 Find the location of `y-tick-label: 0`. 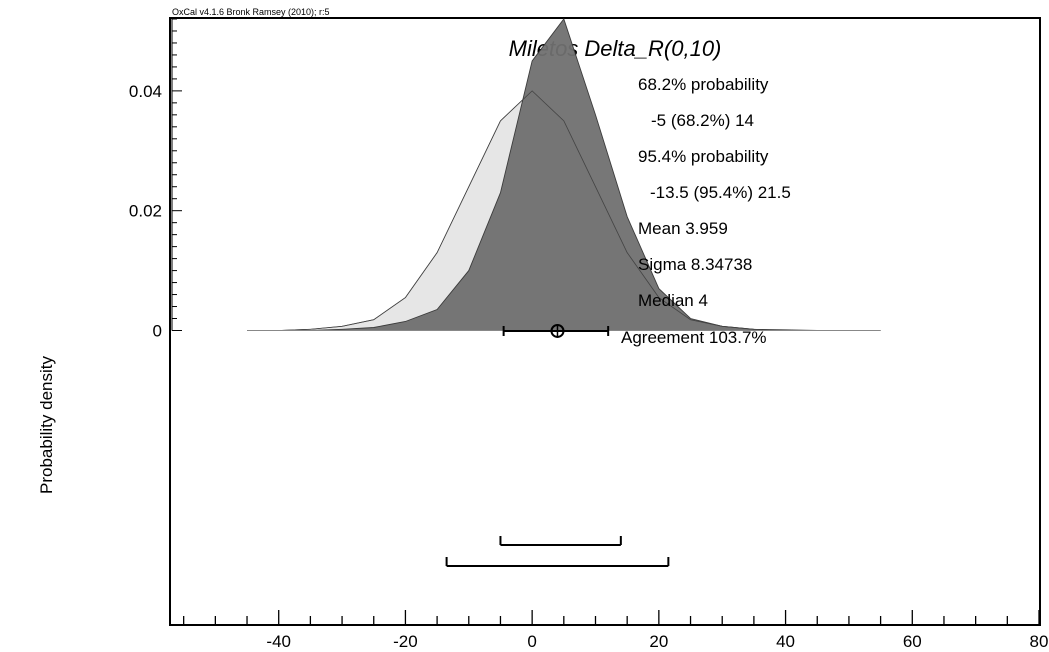

y-tick-label: 0 is located at coordinates (157, 330).